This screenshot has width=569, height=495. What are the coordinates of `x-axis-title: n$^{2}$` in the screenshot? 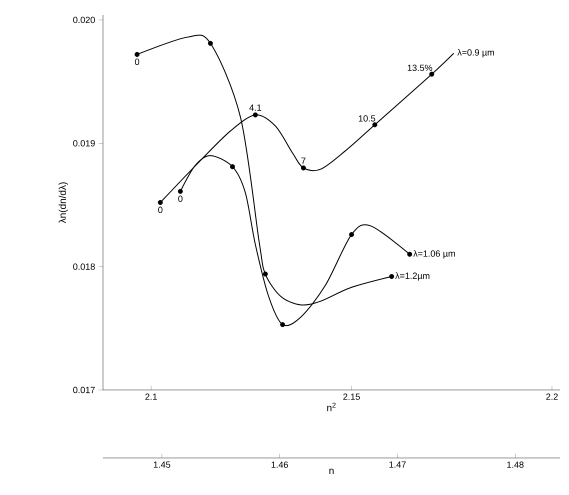 It's located at (331, 407).